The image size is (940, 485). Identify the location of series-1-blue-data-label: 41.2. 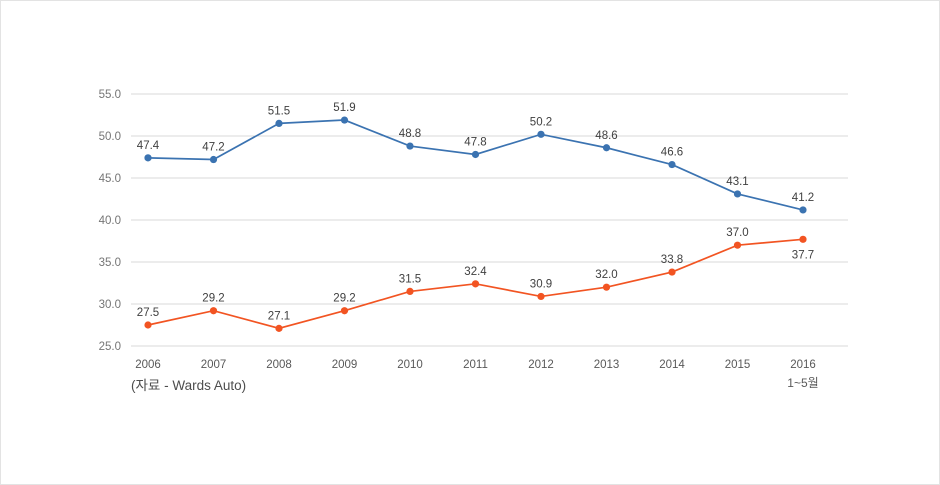
(803, 198).